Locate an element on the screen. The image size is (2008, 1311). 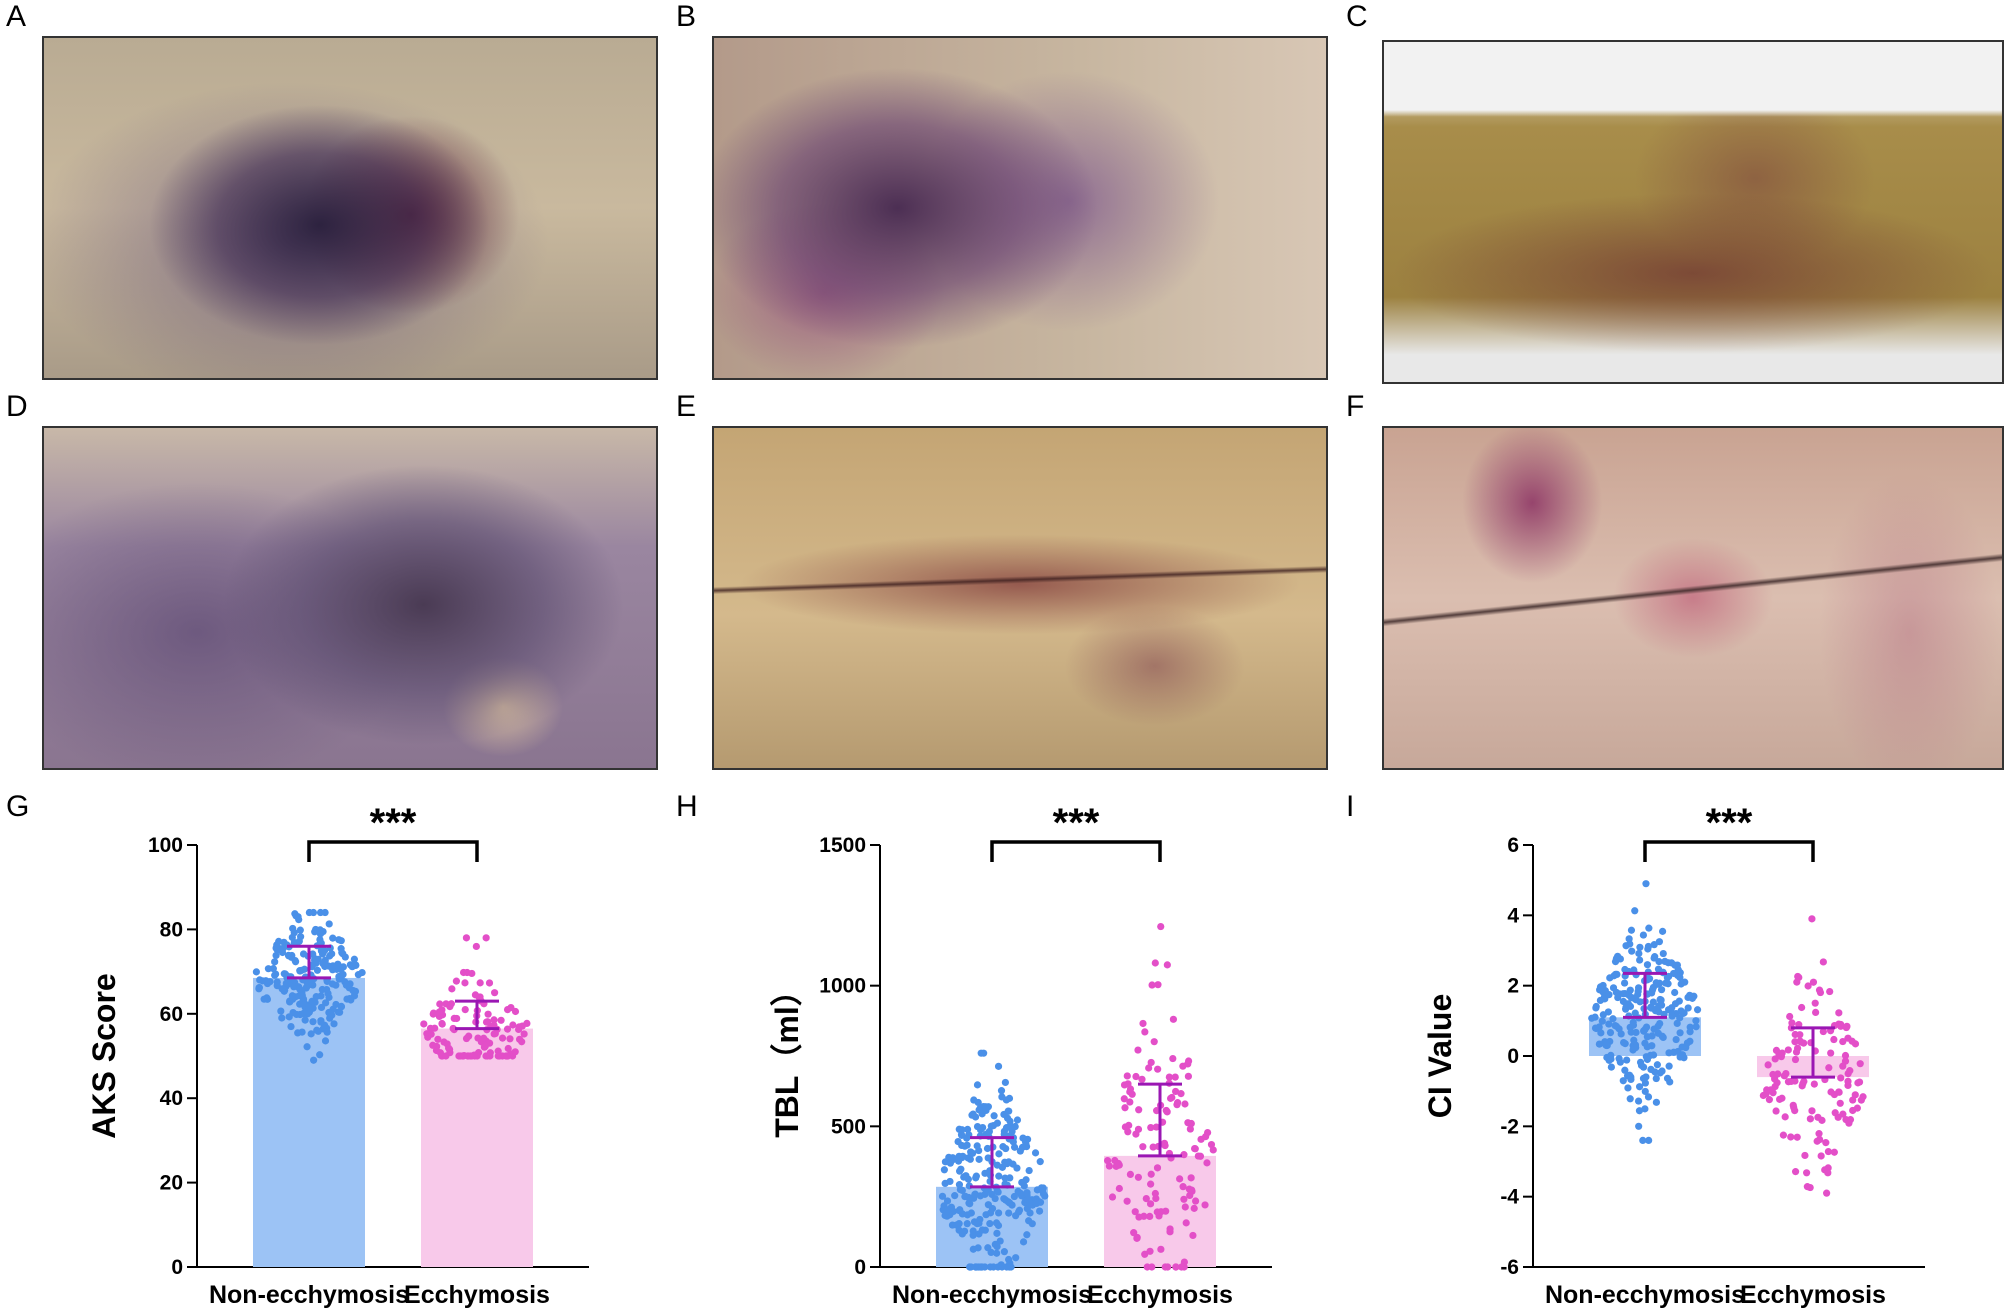
panel-letter-f: F is located at coordinates (1355, 406).